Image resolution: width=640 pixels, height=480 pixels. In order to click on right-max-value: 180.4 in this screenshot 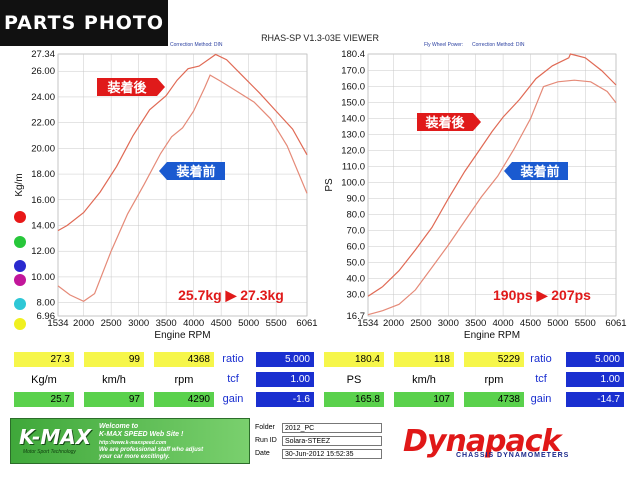, I will do `click(354, 359)`.